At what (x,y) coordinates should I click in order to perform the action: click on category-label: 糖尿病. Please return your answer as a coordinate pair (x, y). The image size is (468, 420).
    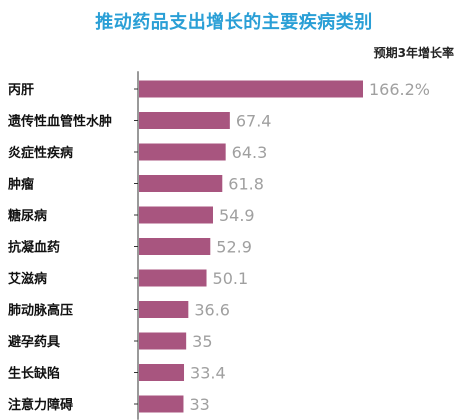
    Looking at the image, I should click on (27, 216).